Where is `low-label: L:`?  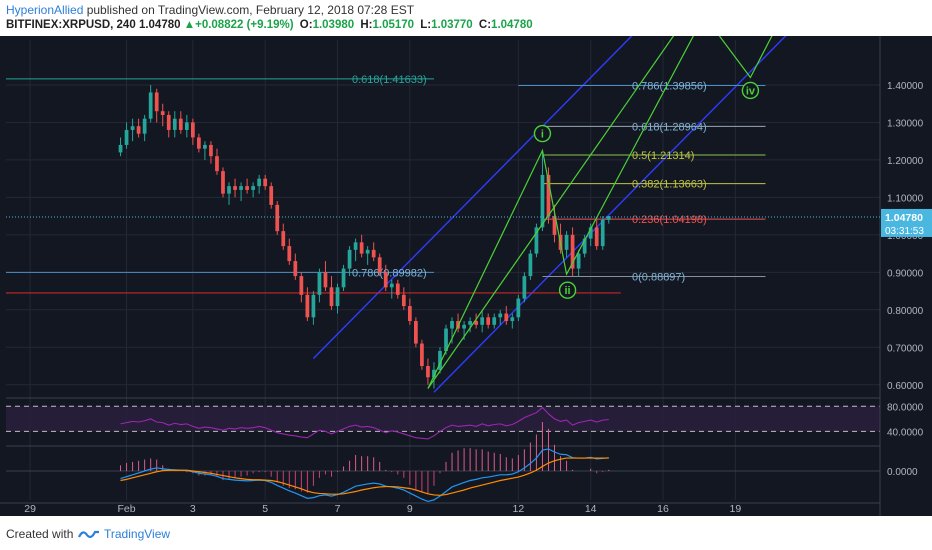 low-label: L: is located at coordinates (426, 25).